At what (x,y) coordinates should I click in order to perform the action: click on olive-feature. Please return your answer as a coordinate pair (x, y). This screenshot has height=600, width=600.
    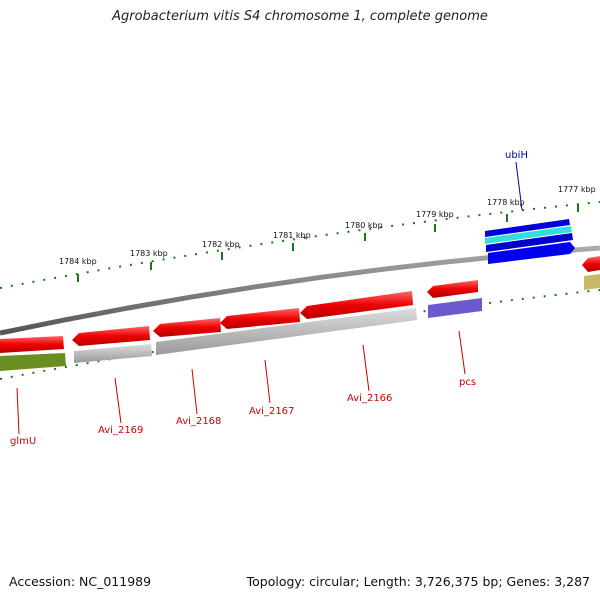
    Looking at the image, I should click on (33, 362).